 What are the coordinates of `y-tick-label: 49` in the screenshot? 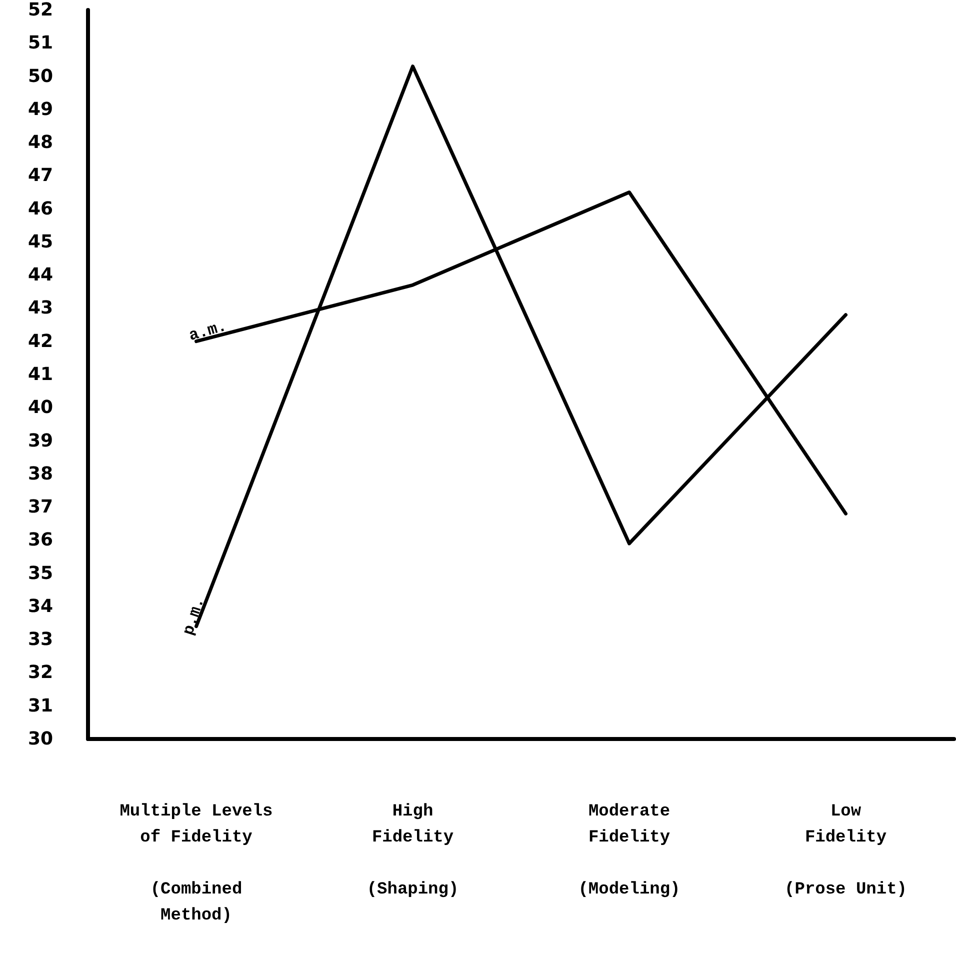 It's located at (41, 109).